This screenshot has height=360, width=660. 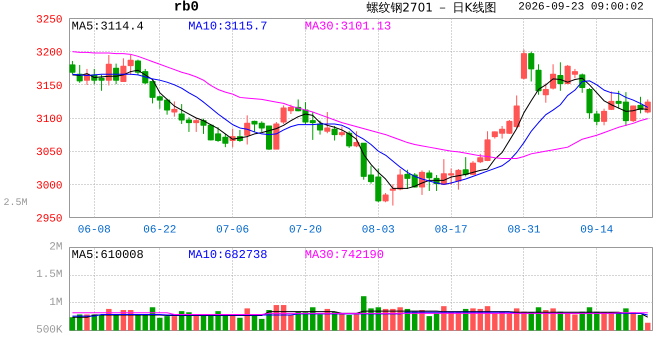 What do you see at coordinates (431, 7) in the screenshot?
I see `chart-subtitle: 螺纹钢2701 － 日K线图` at bounding box center [431, 7].